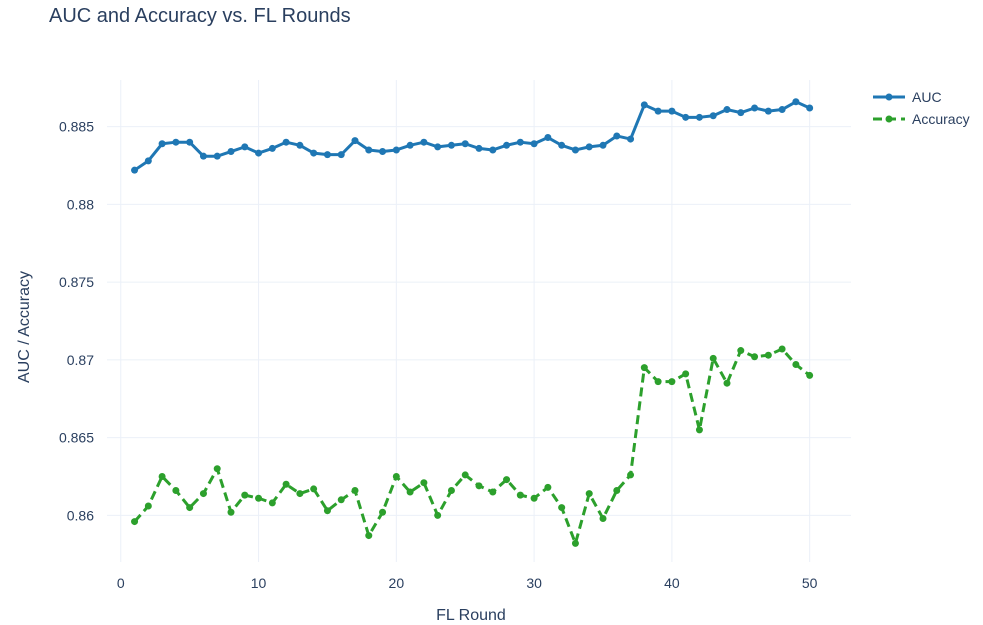  I want to click on series-auc, so click(472, 136).